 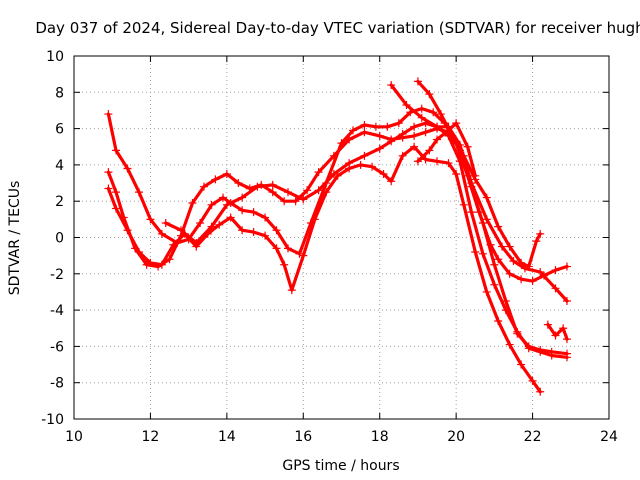 What do you see at coordinates (59, 130) in the screenshot?
I see `y-tick-label: 6` at bounding box center [59, 130].